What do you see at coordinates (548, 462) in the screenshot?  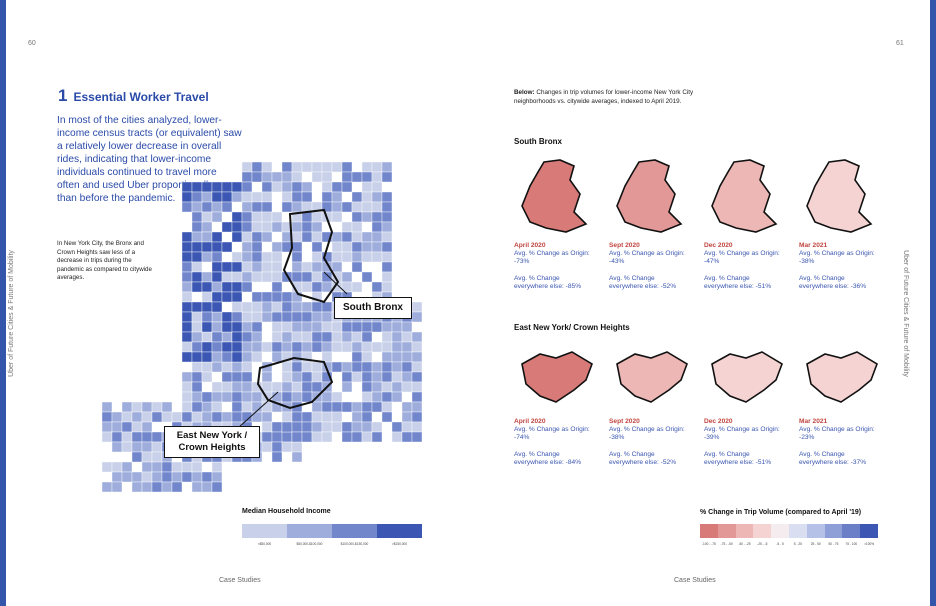 I see `else-value: everywhere else: -84%` at bounding box center [548, 462].